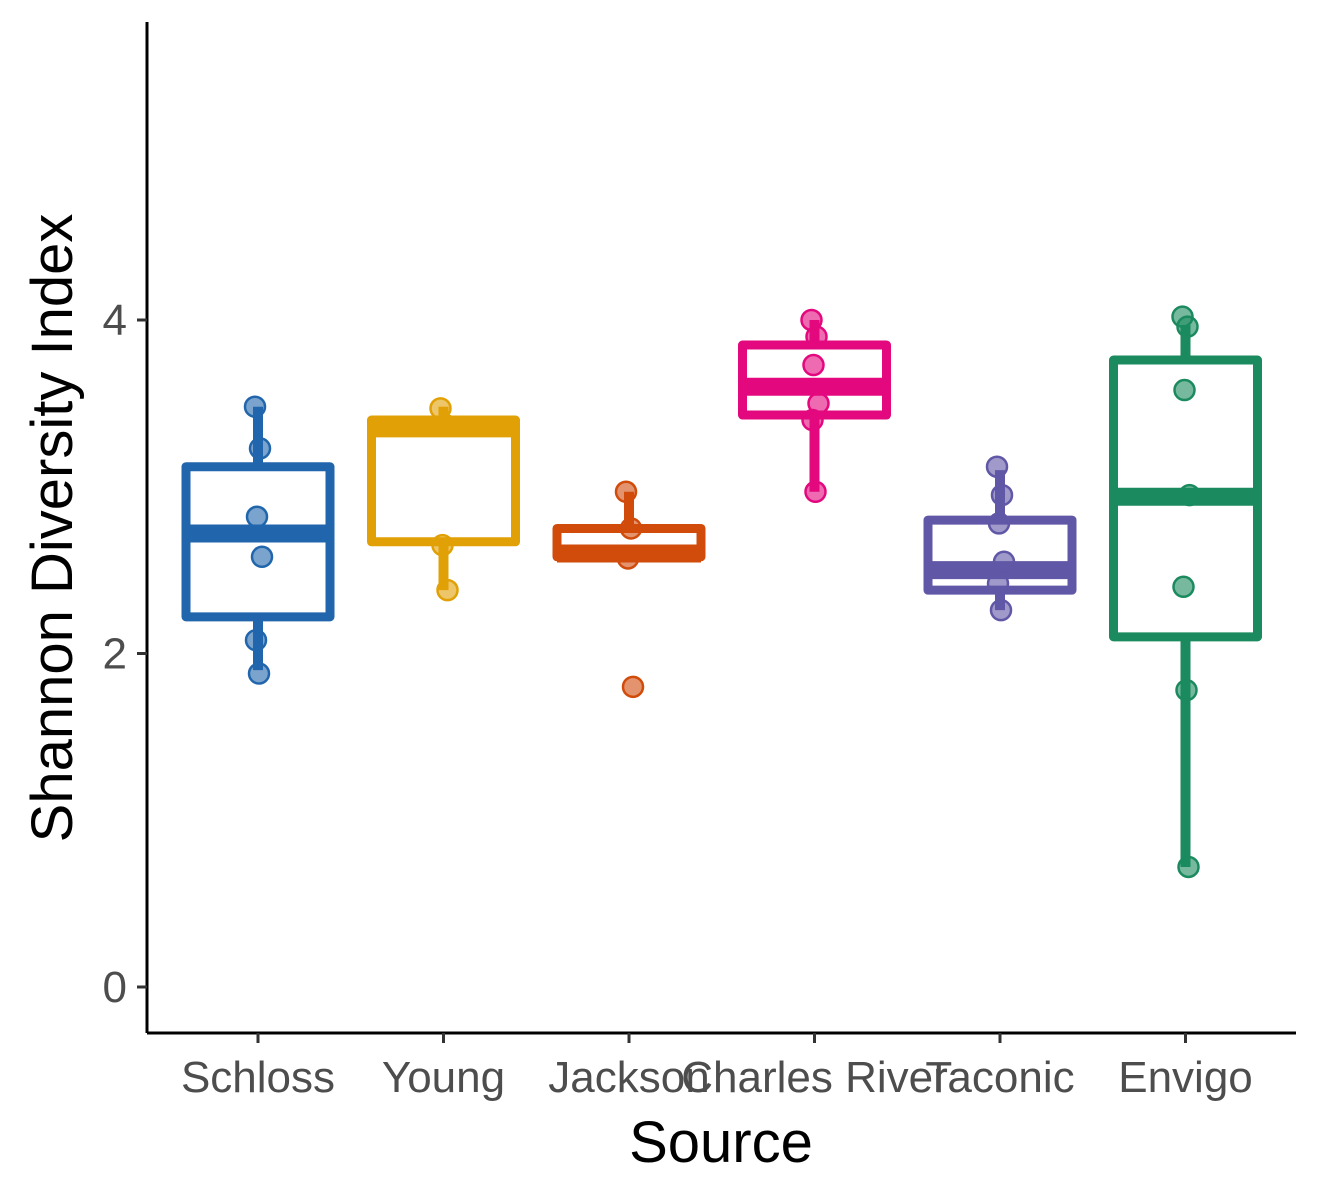  I want to click on y-axis-title: Shannon Diversity Index, so click(52, 528).